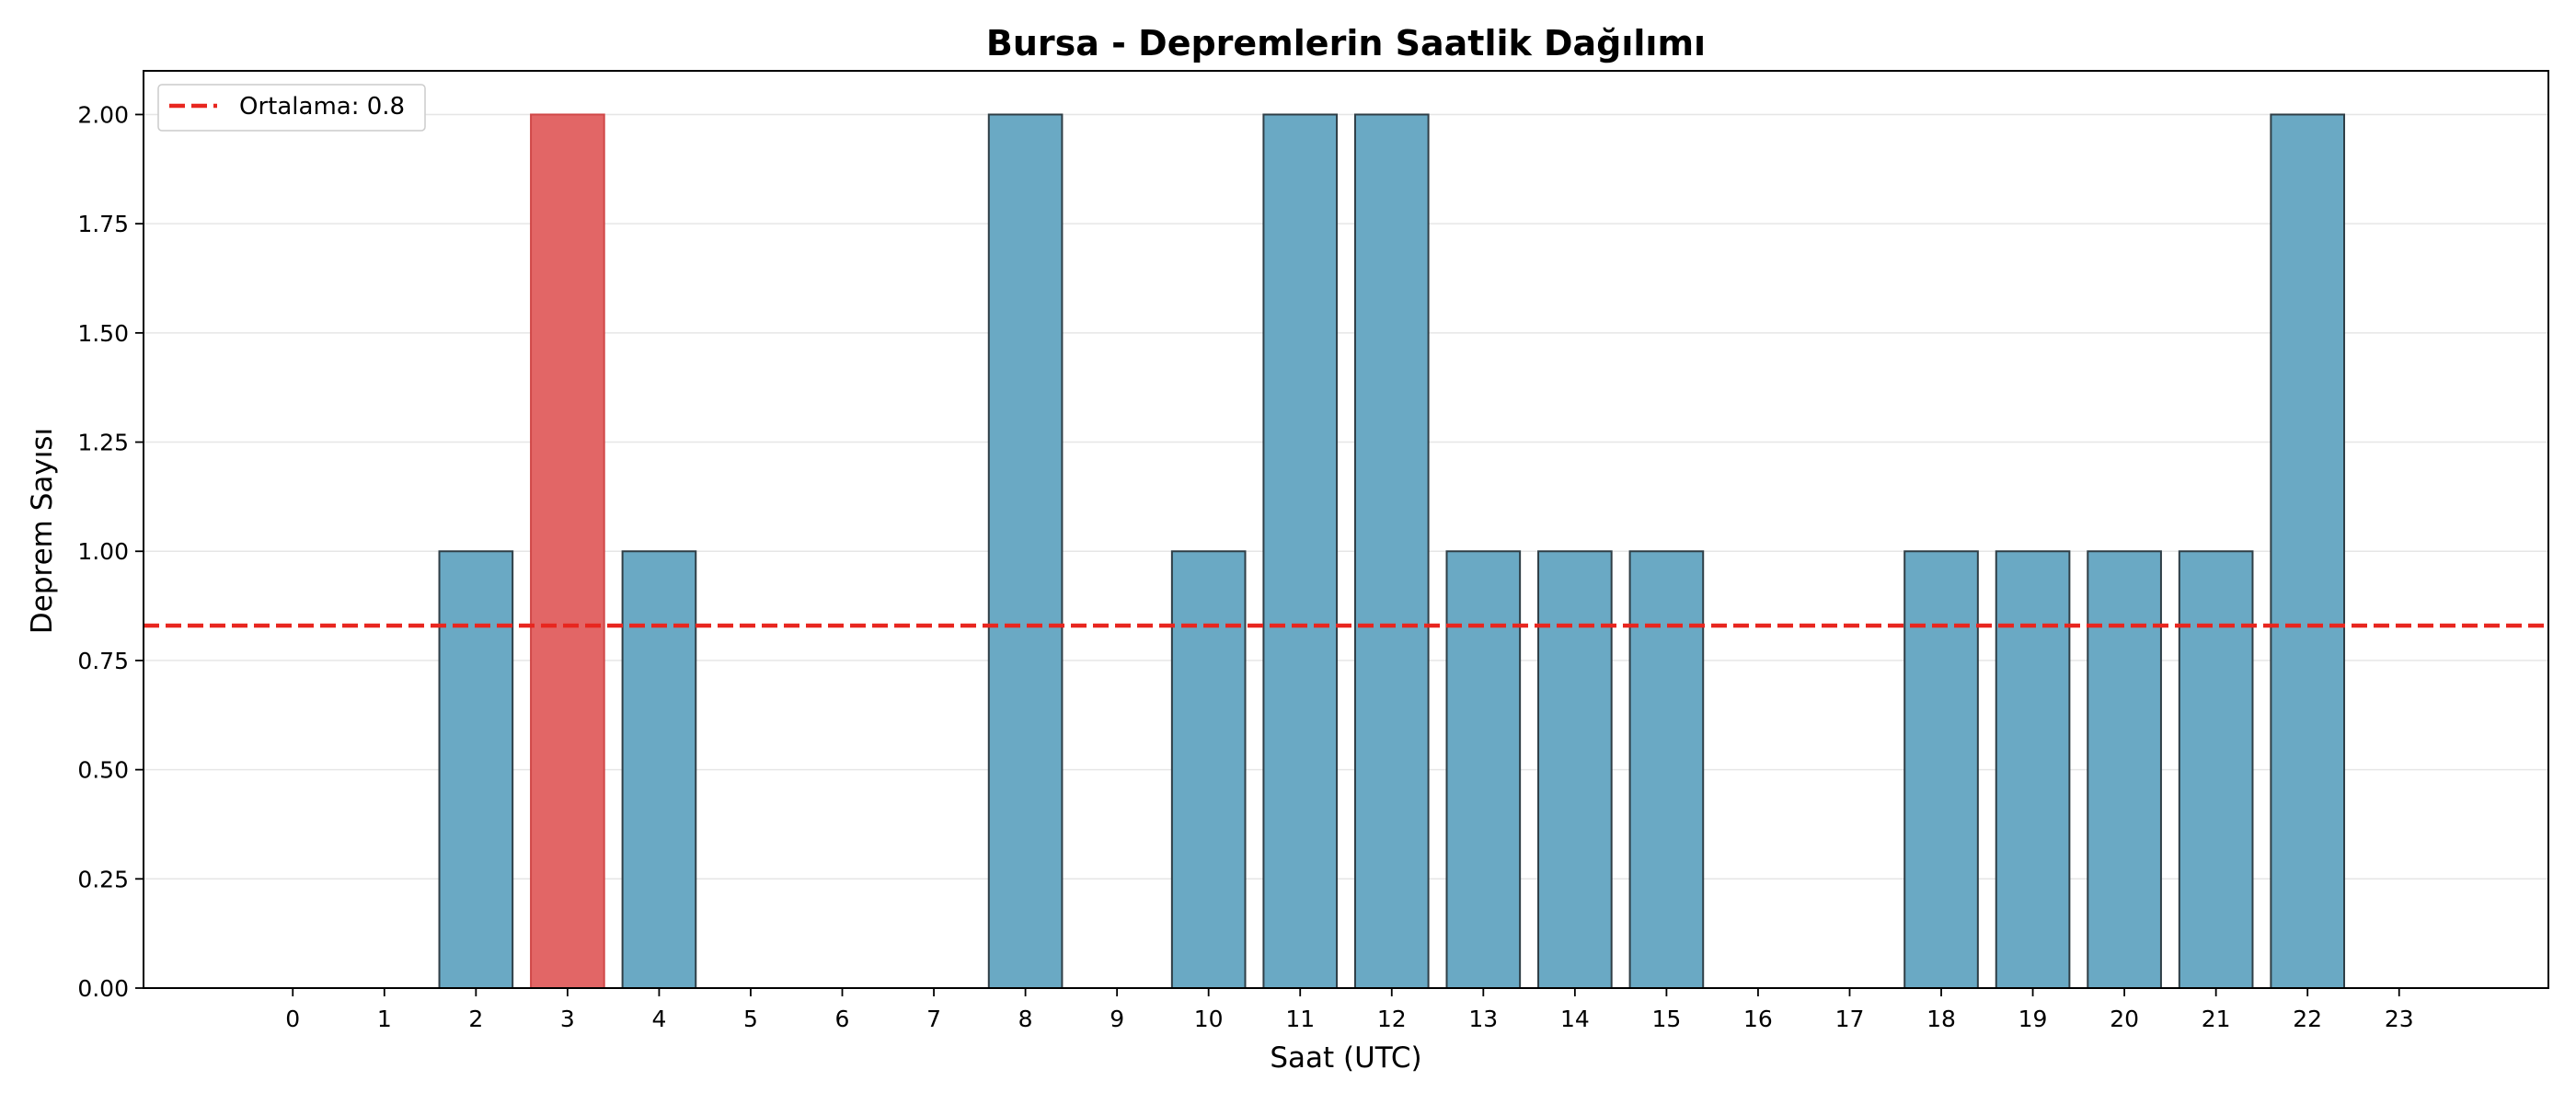 This screenshot has width=2576, height=1104. Describe the element at coordinates (842, 1019) in the screenshot. I see `x-tick-label: 6` at that location.